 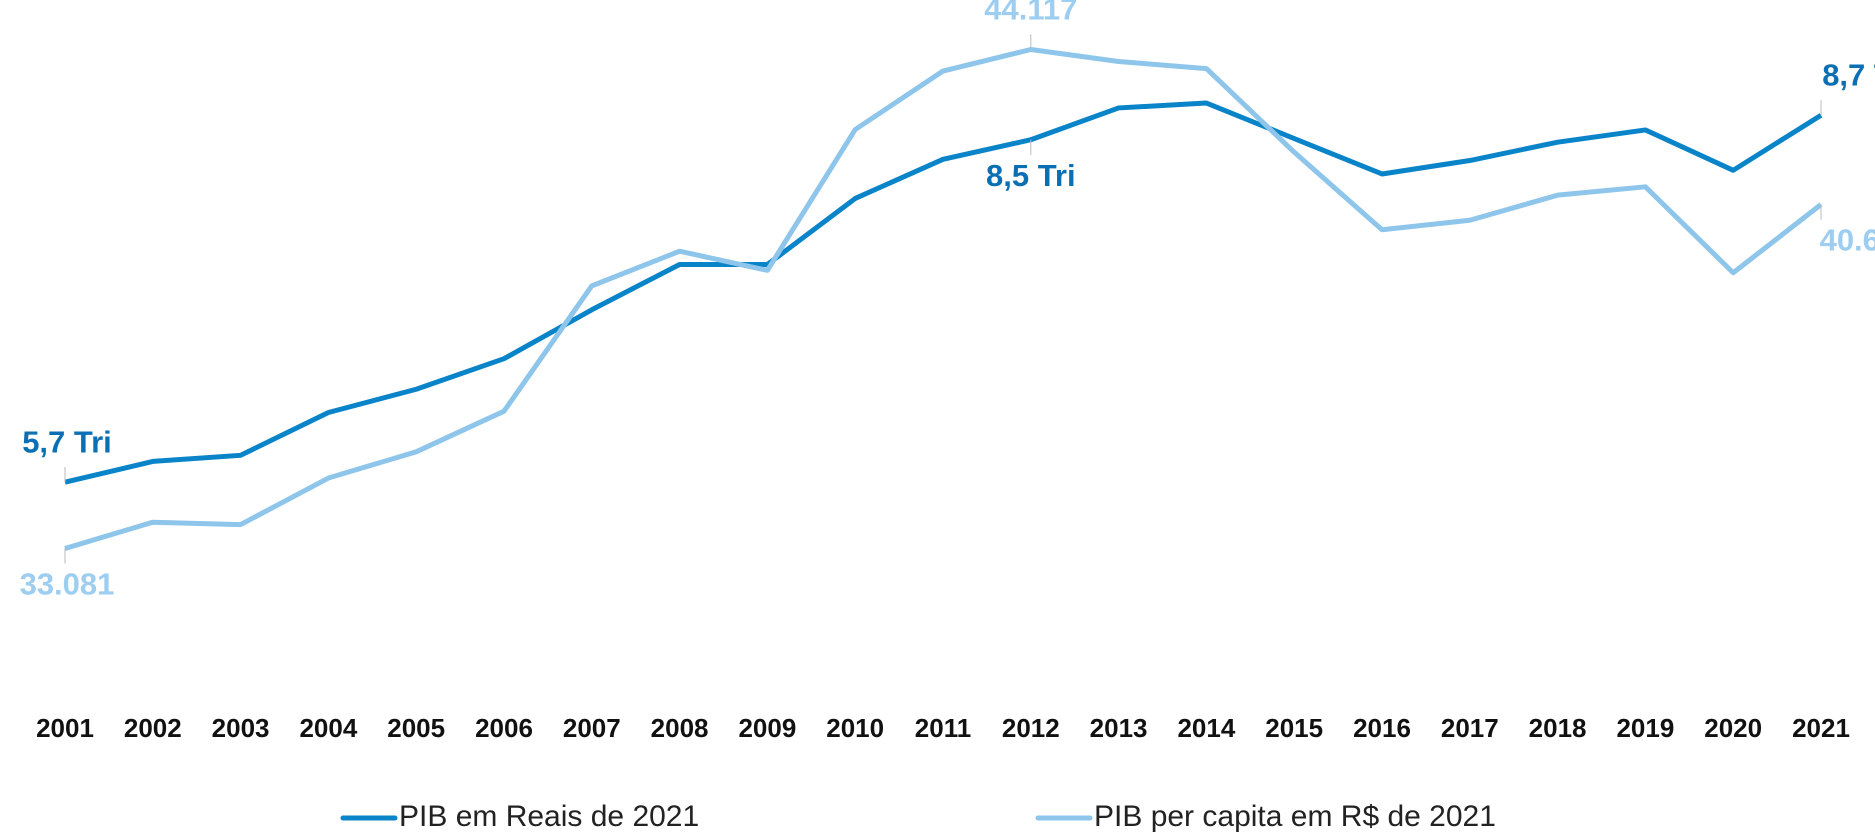 I want to click on x-tick-label: 2009, so click(x=767, y=728).